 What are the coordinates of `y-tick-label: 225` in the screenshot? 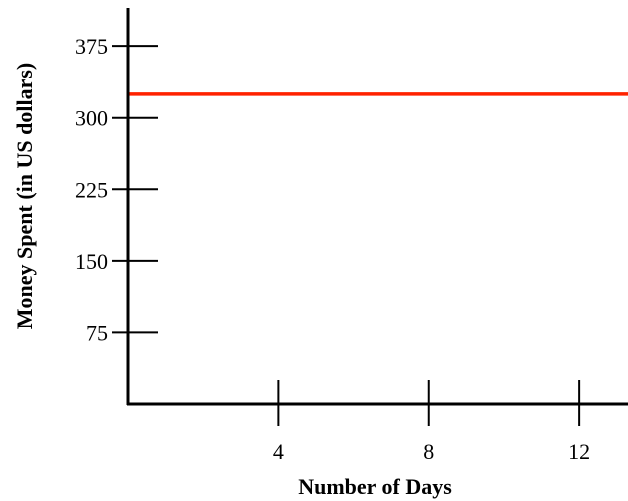 It's located at (91, 189).